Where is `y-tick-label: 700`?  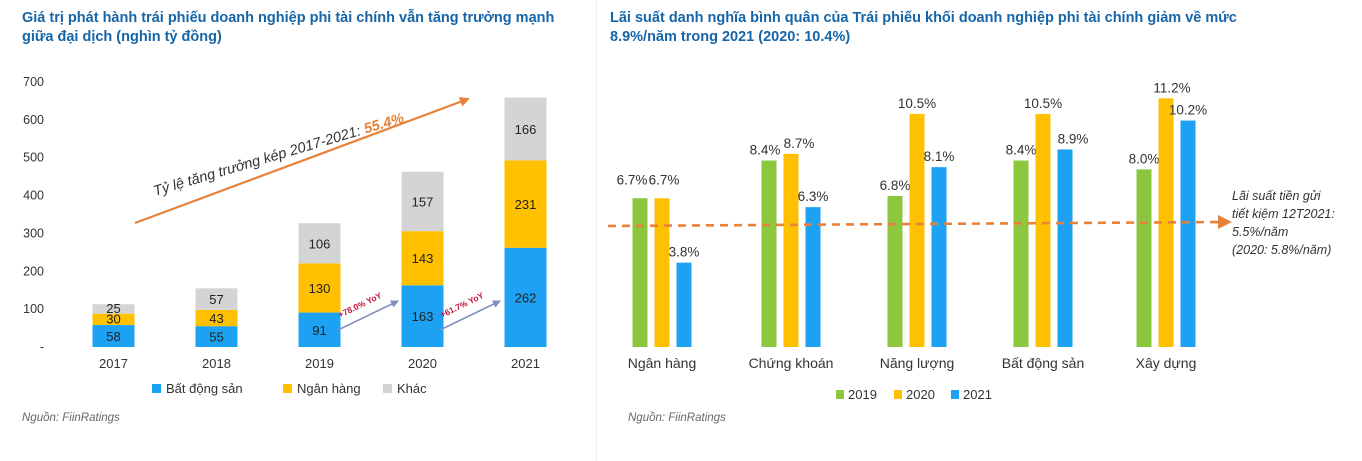 y-tick-label: 700 is located at coordinates (33, 82).